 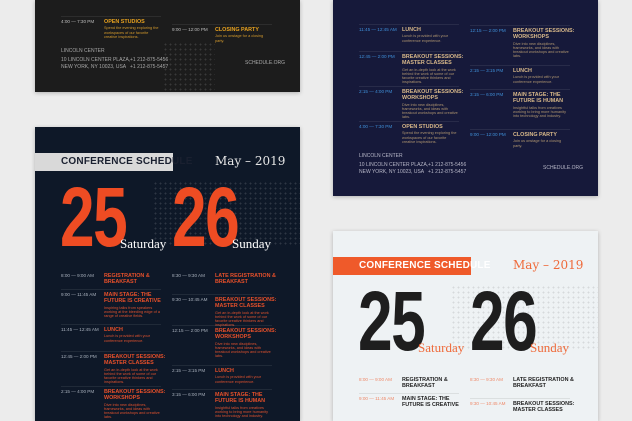 What do you see at coordinates (265, 63) in the screenshot?
I see `website: SCHEDULE.ORG` at bounding box center [265, 63].